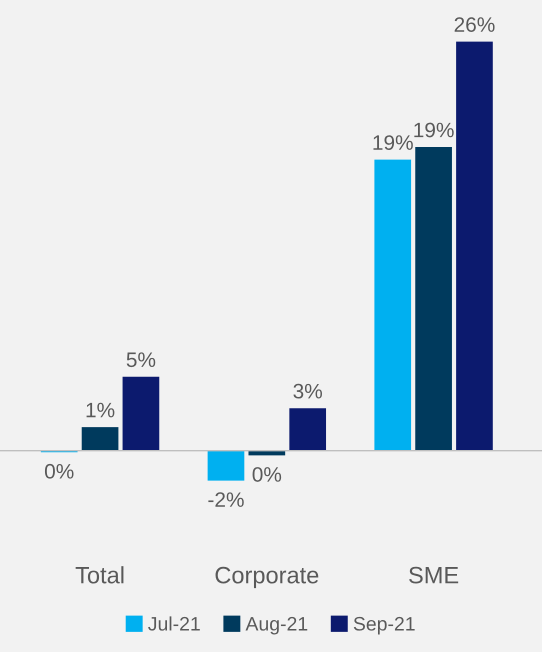  Describe the element at coordinates (100, 575) in the screenshot. I see `x-tick-label: Total` at that location.